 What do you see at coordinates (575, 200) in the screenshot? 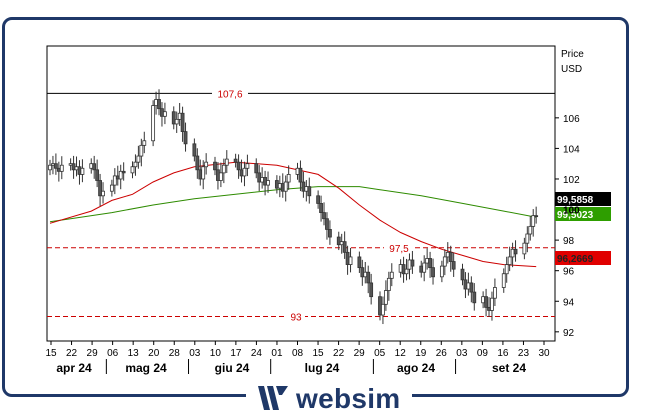
I see `last-value-label: 99,5858` at bounding box center [575, 200].